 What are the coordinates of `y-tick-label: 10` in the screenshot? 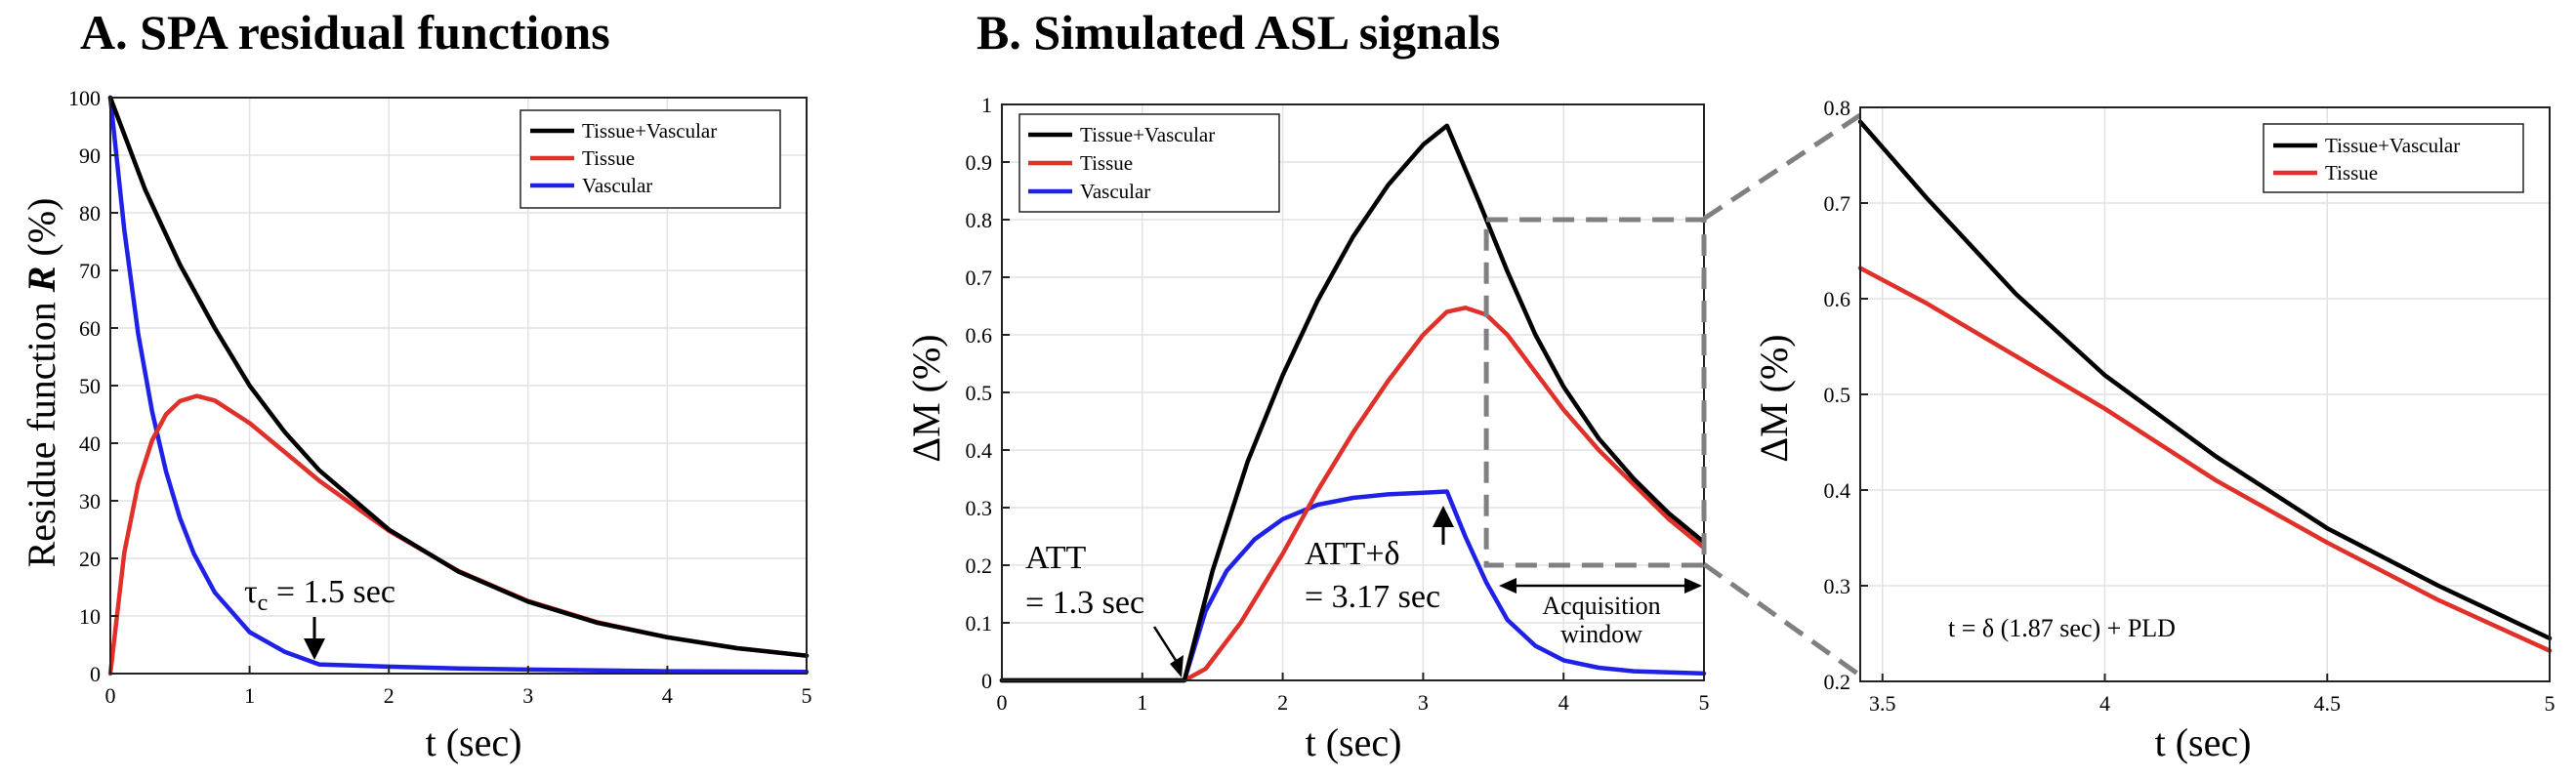 It's located at (90, 616).